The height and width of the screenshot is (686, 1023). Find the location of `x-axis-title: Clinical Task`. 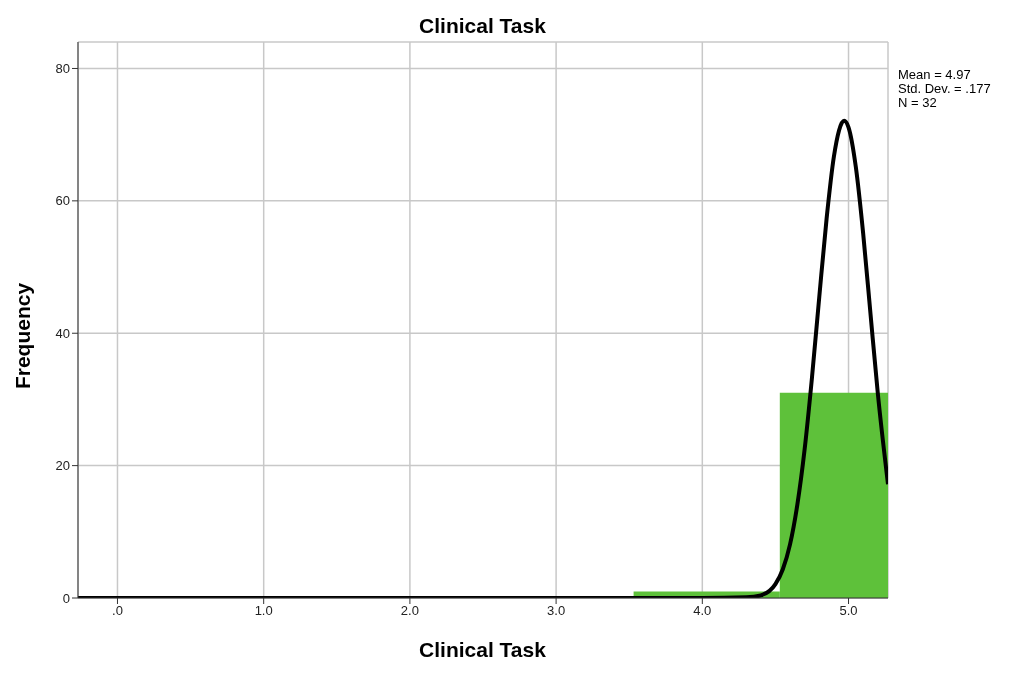

x-axis-title: Clinical Task is located at coordinates (482, 650).